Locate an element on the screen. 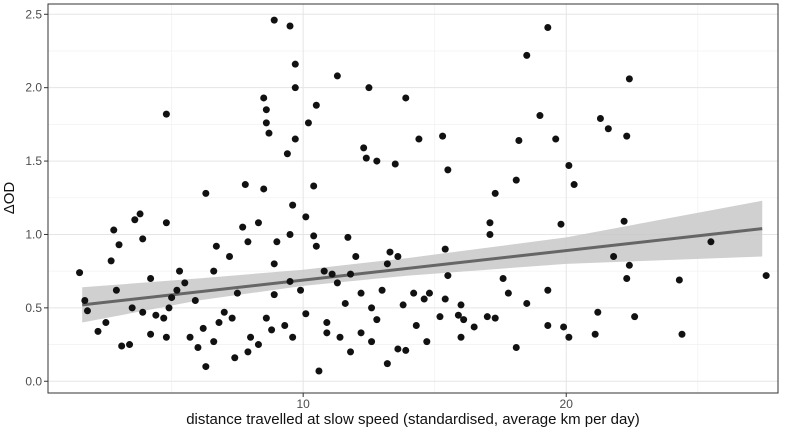 The height and width of the screenshot is (433, 796). y-axis-label: ΔOD is located at coordinates (9, 198).